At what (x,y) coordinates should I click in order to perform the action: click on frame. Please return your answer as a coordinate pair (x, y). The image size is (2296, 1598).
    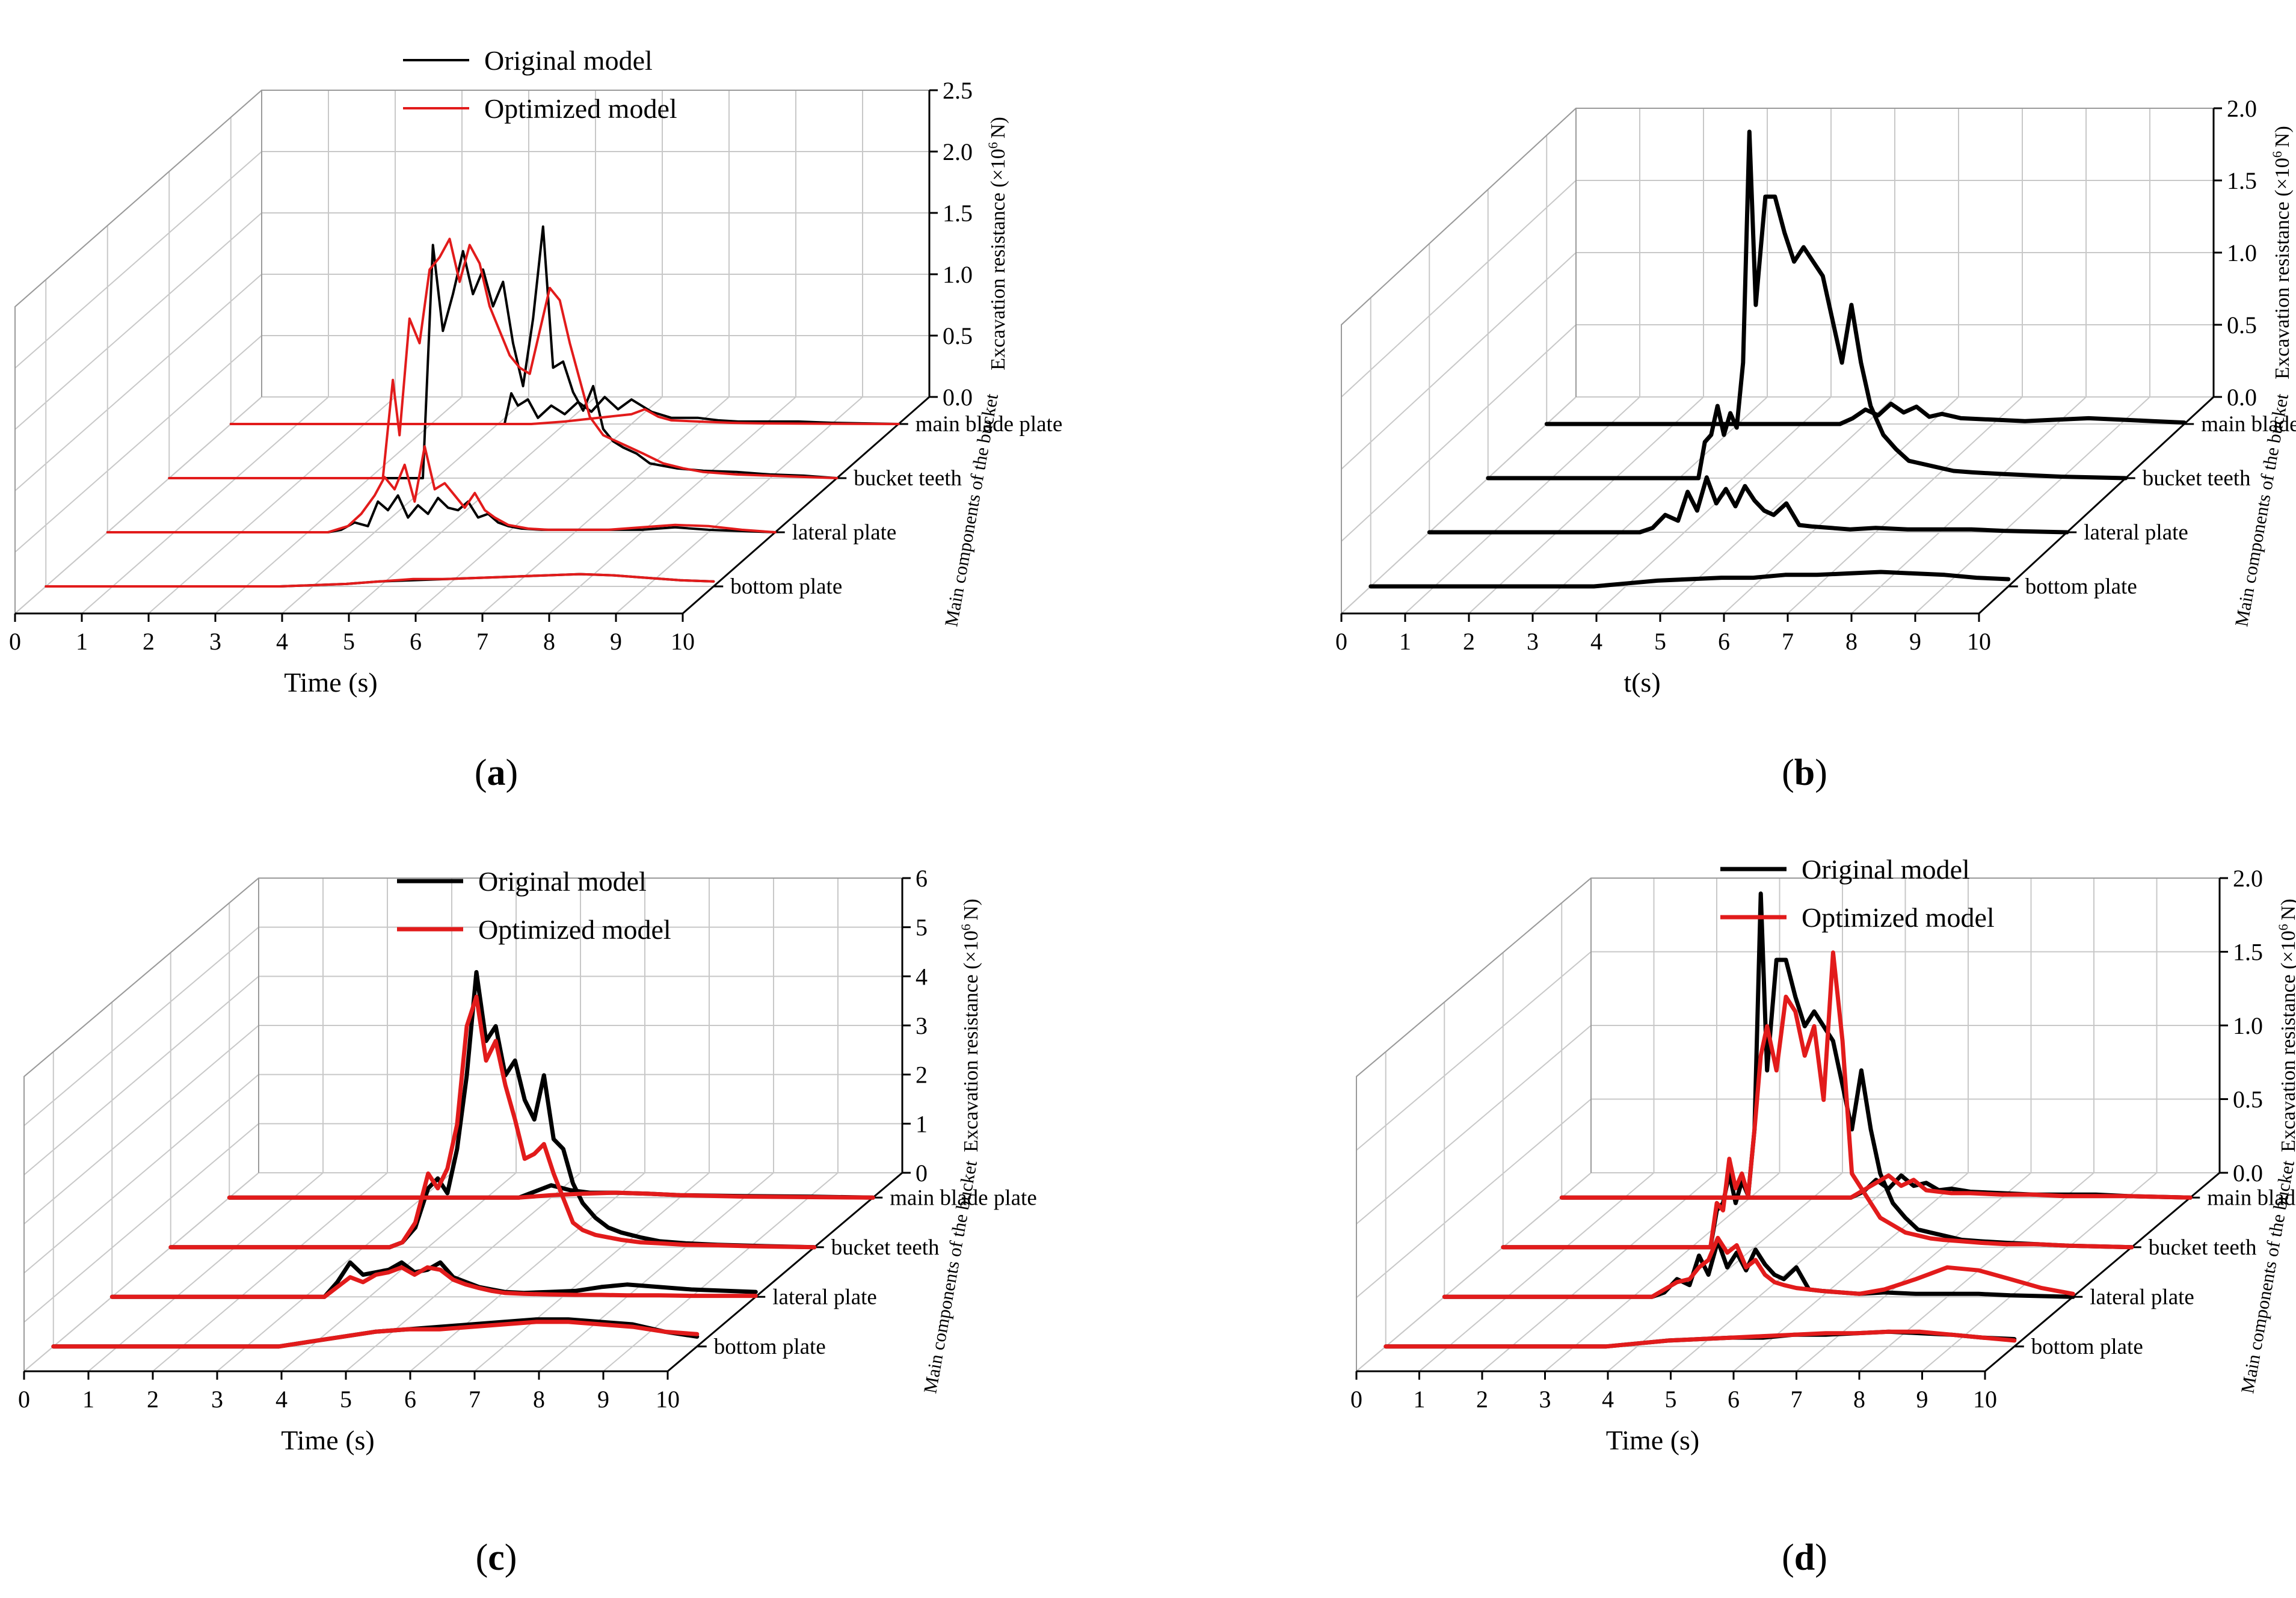
    Looking at the image, I should click on (1788, 1124).